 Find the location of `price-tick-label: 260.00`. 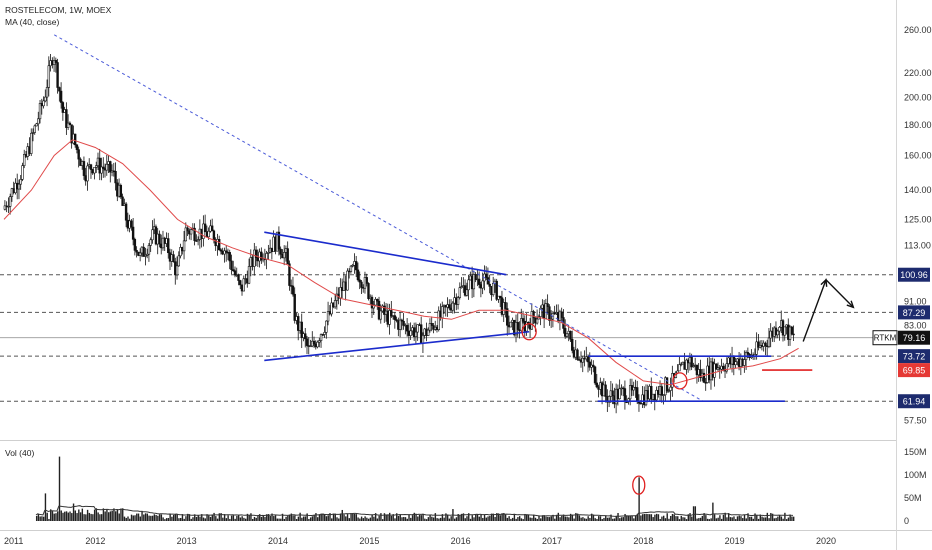

price-tick-label: 260.00 is located at coordinates (918, 30).